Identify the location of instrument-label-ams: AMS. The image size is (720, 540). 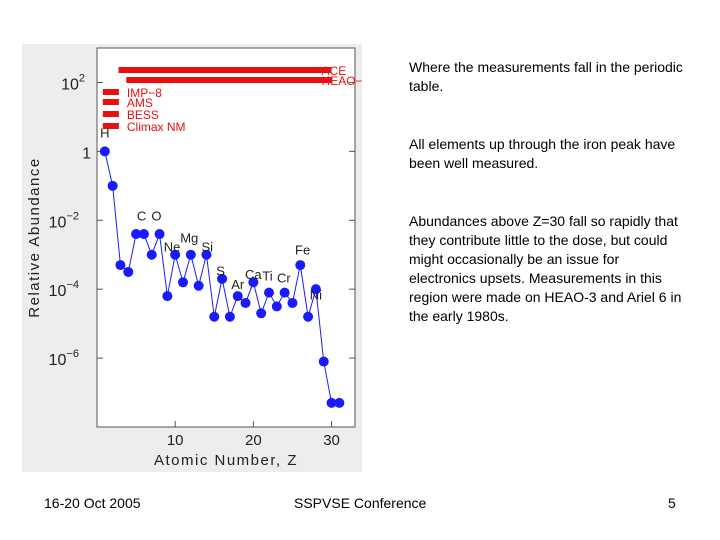
(140, 103).